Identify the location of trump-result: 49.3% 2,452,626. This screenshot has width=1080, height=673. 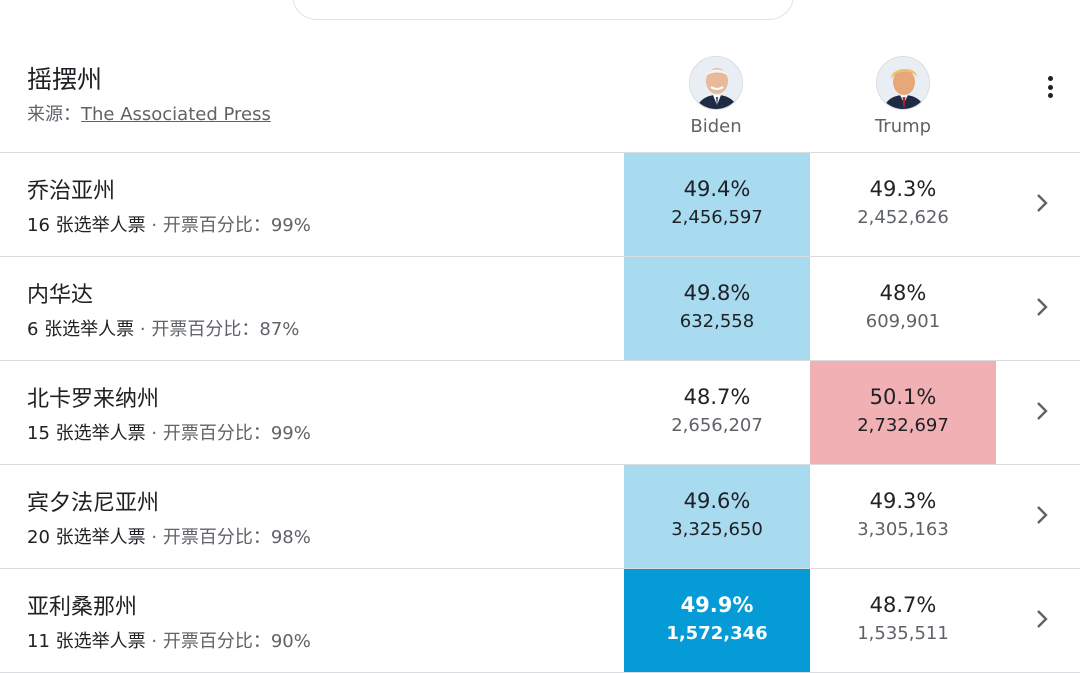
(903, 202).